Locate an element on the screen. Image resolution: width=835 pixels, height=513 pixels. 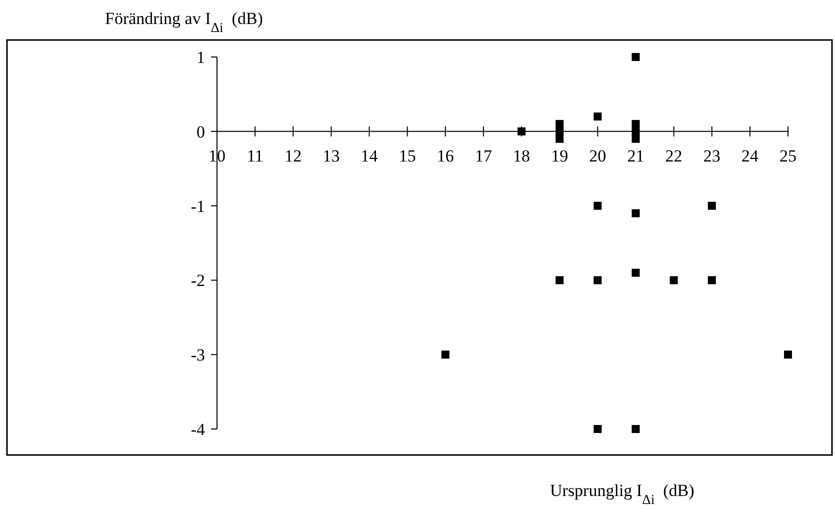
x-tick-label: 18 is located at coordinates (521, 156).